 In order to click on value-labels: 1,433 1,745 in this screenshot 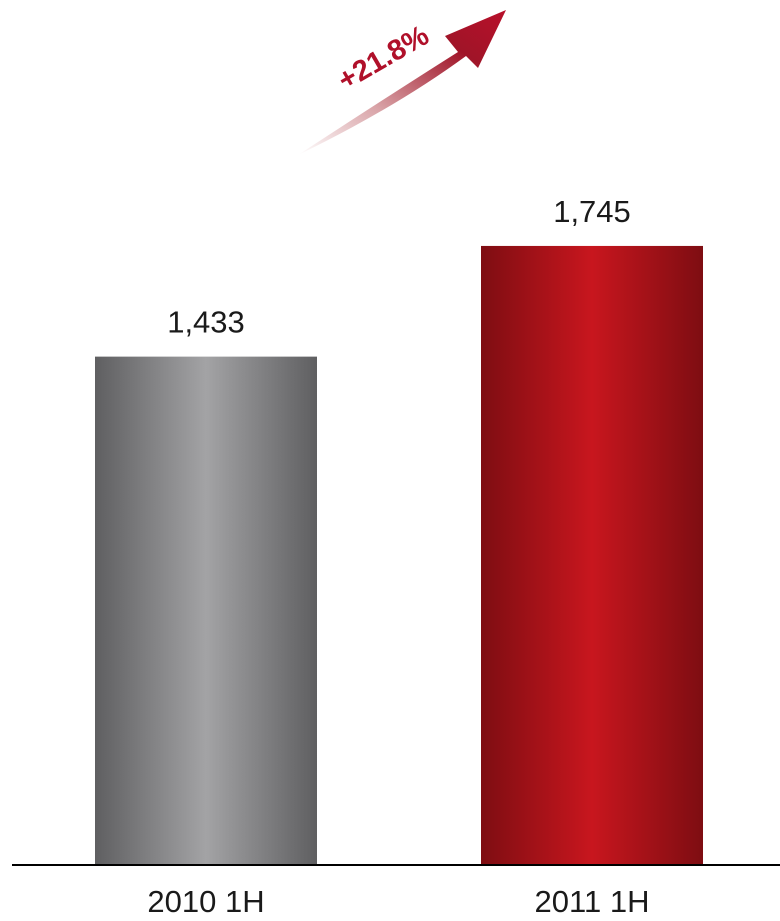, I will do `click(399, 267)`.